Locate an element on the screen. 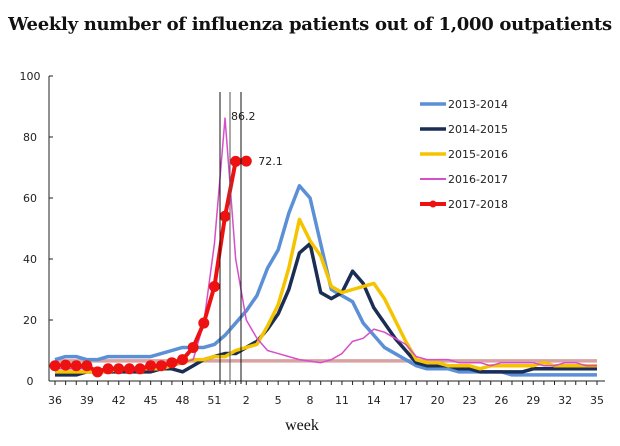  y-tick-label: 100 is located at coordinates (30, 76).